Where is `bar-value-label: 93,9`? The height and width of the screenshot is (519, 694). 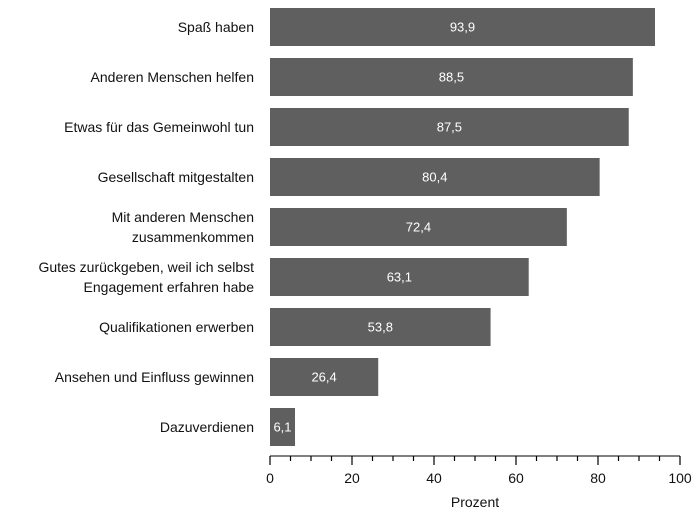
bar-value-label: 93,9 is located at coordinates (462, 27).